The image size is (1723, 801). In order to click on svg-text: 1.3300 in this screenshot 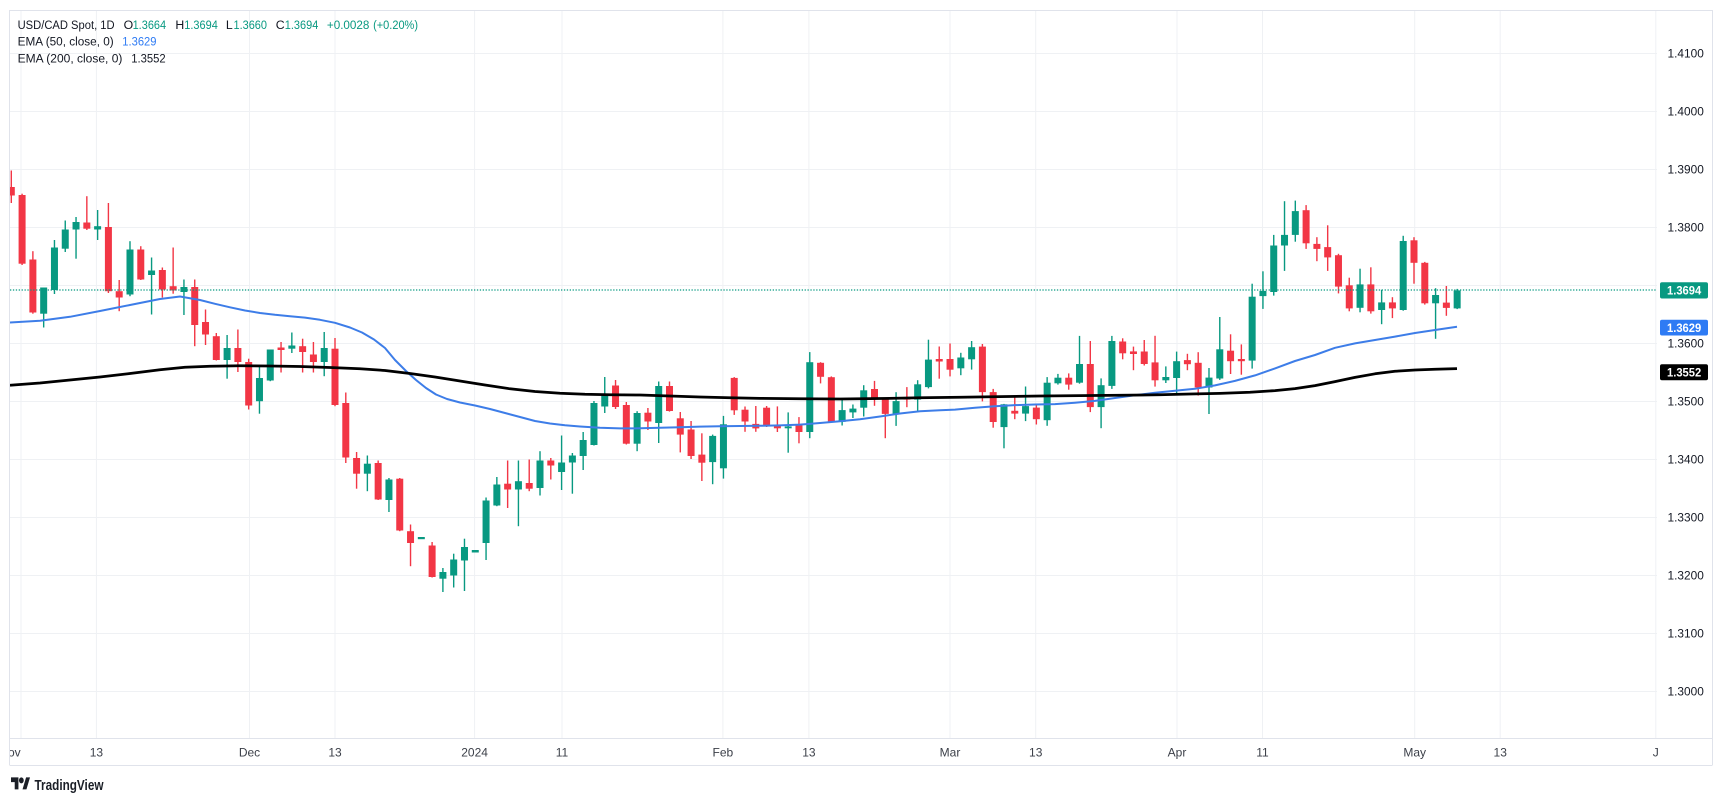, I will do `click(1686, 519)`.